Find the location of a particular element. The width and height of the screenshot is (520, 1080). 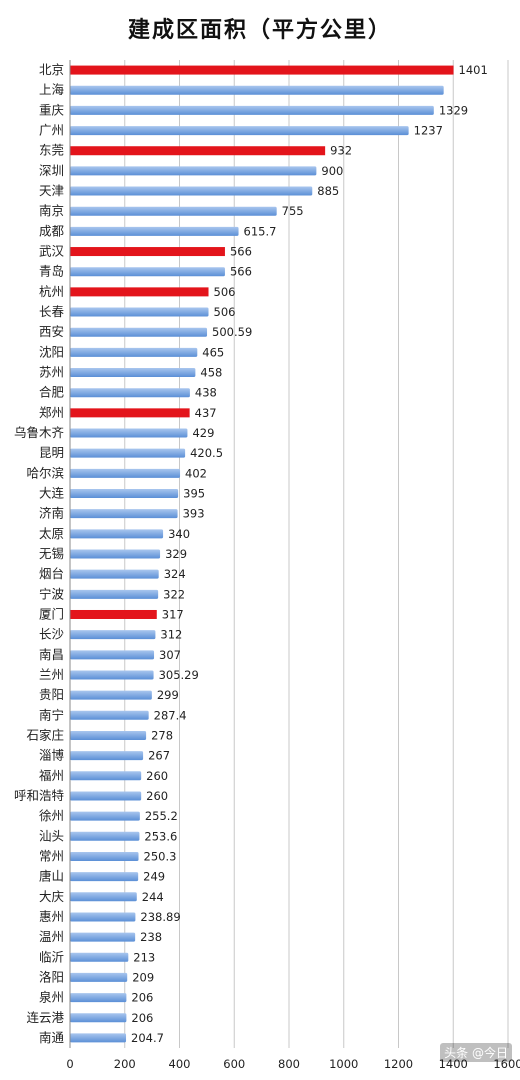

category-label: 苏州 is located at coordinates (51, 372).